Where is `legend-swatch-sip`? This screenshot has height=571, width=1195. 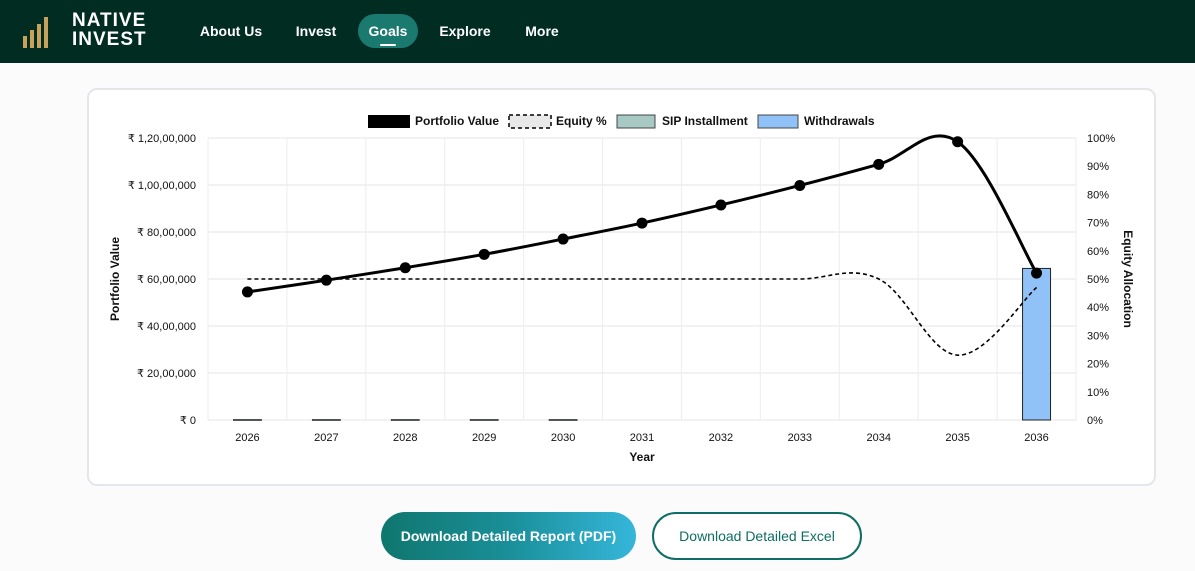 legend-swatch-sip is located at coordinates (636, 121).